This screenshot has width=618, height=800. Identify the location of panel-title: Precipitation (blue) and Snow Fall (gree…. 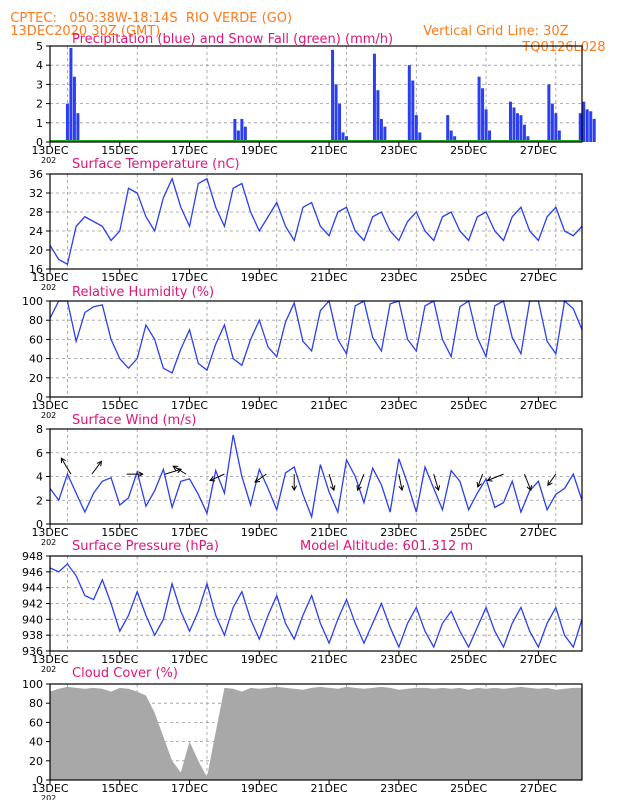
(232, 39).